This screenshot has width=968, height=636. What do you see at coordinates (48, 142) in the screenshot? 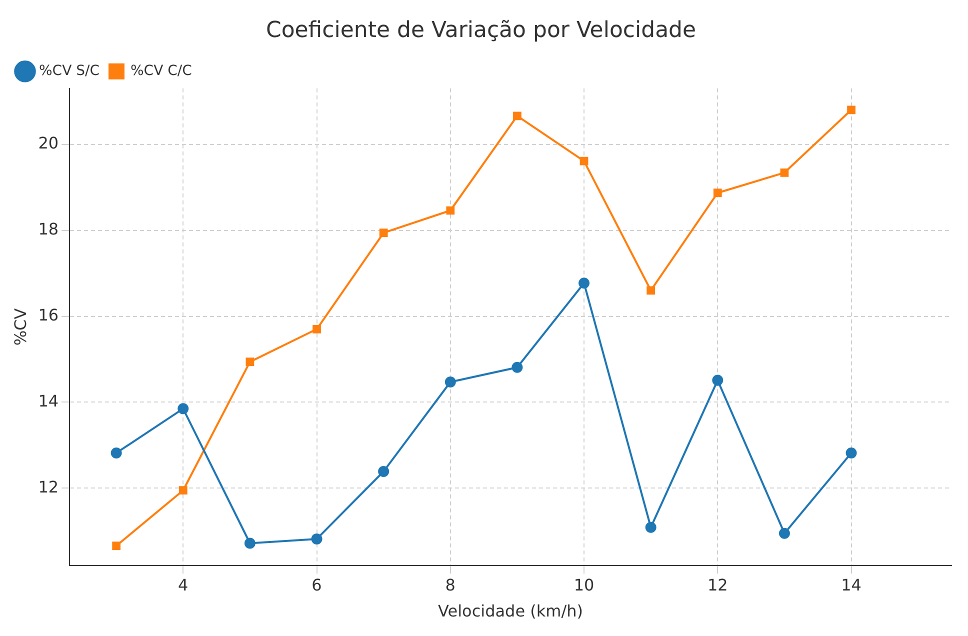
I see `y-tick-label: 20` at bounding box center [48, 142].